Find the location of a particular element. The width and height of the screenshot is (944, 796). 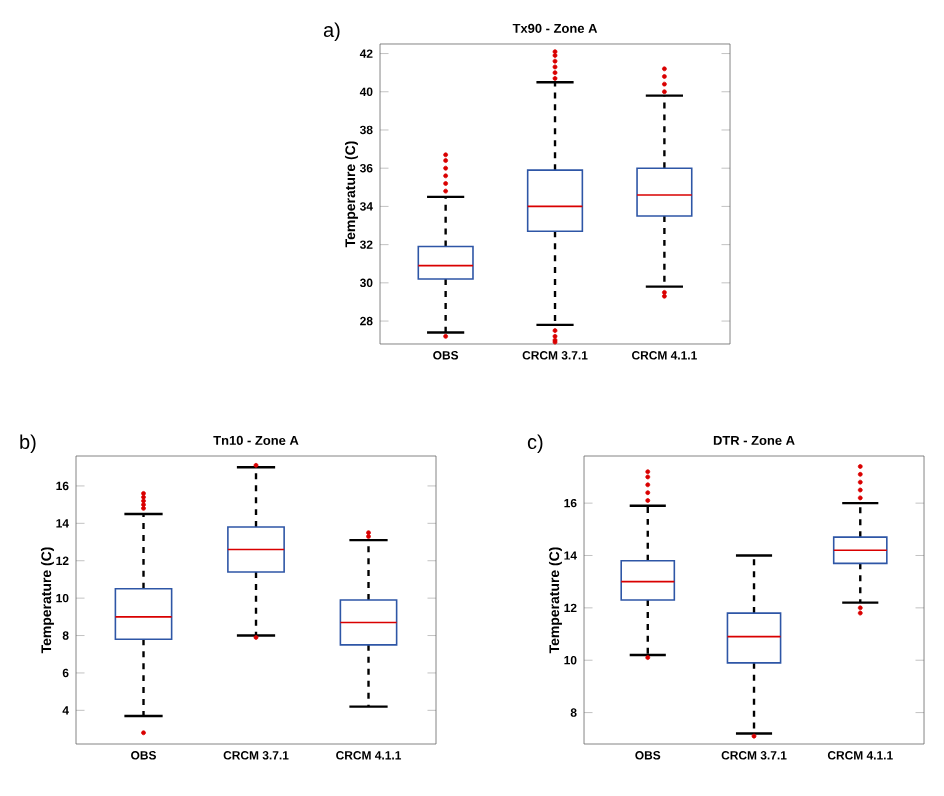

text: a) is located at coordinates (331, 31).